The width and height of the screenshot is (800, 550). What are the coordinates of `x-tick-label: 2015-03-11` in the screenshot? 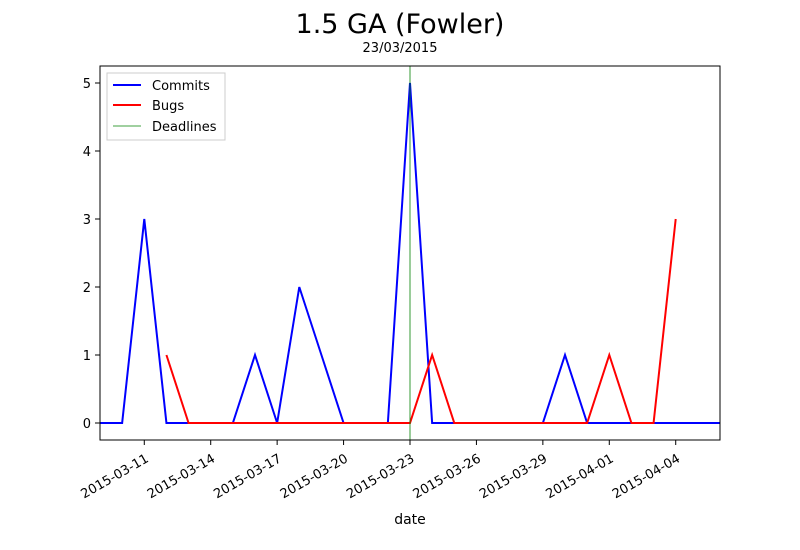 It's located at (115, 476).